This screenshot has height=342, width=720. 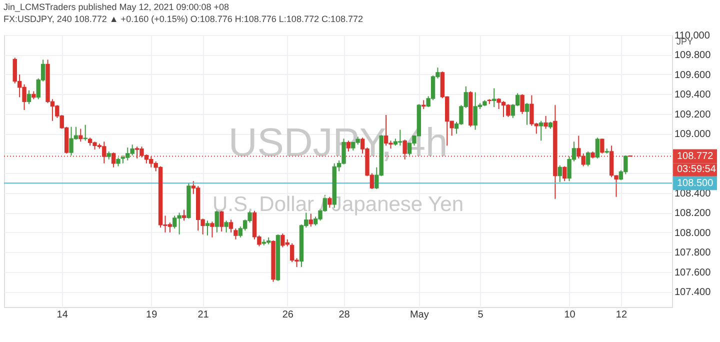 What do you see at coordinates (693, 56) in the screenshot?
I see `y-tick-label: 109.800` at bounding box center [693, 56].